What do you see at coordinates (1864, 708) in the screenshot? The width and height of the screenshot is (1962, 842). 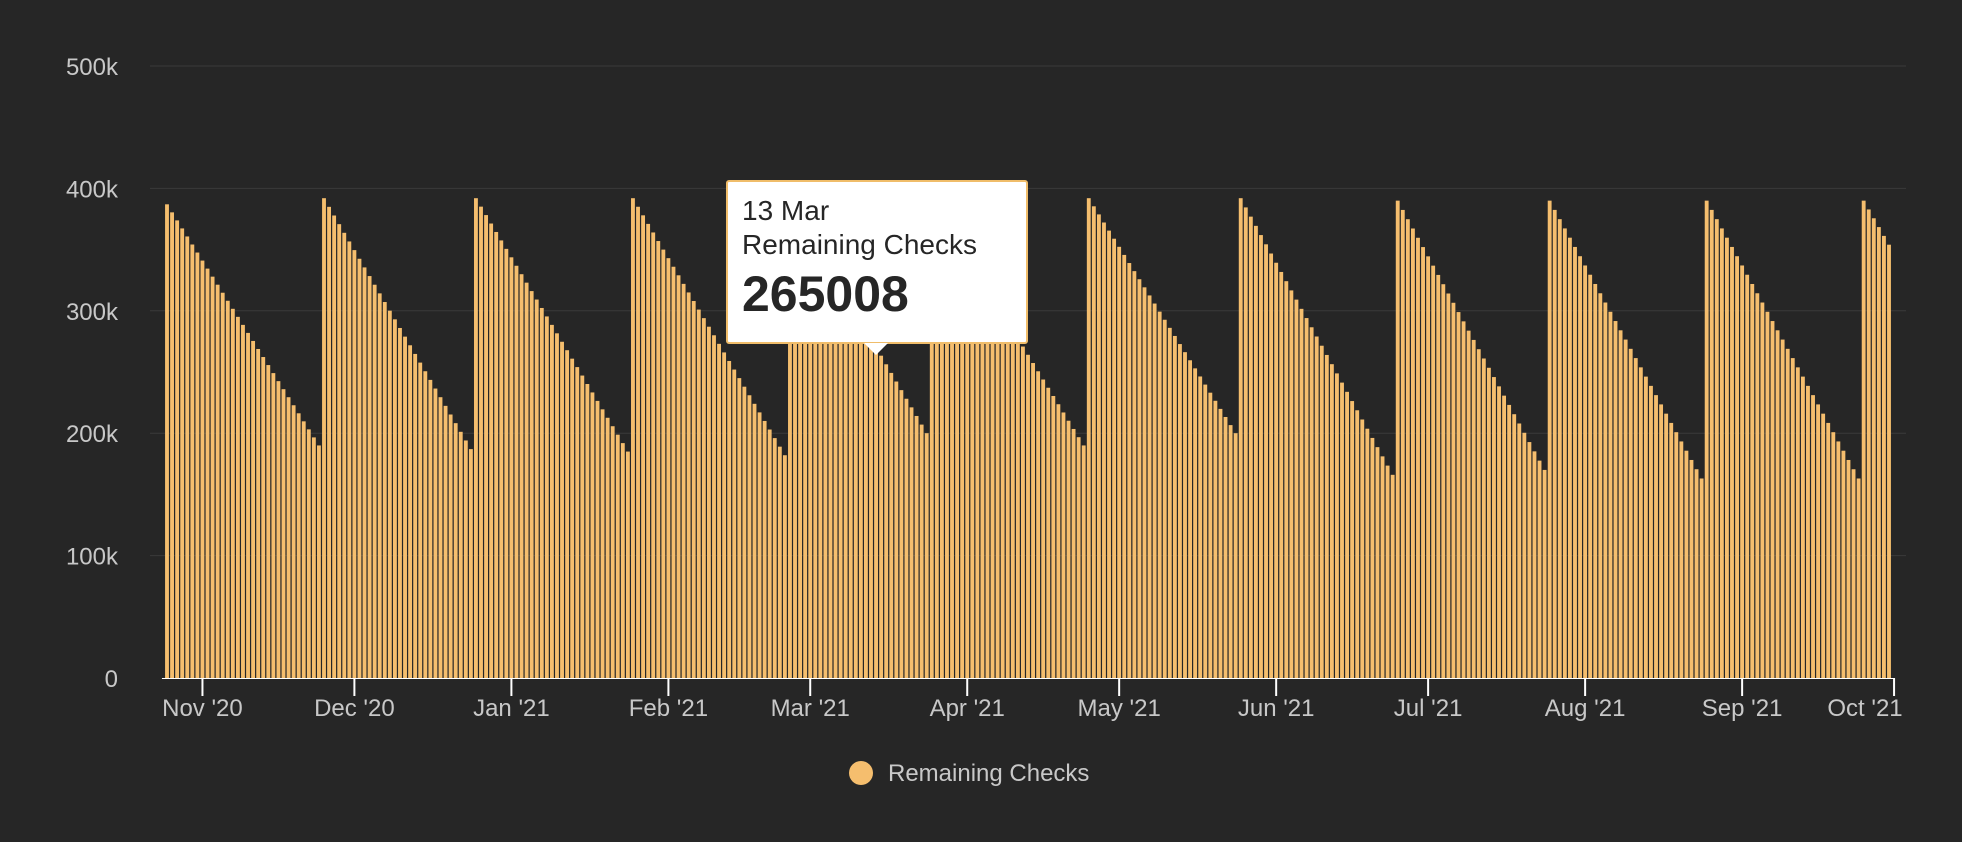 I see `x-tick-label: Oct '21` at bounding box center [1864, 708].